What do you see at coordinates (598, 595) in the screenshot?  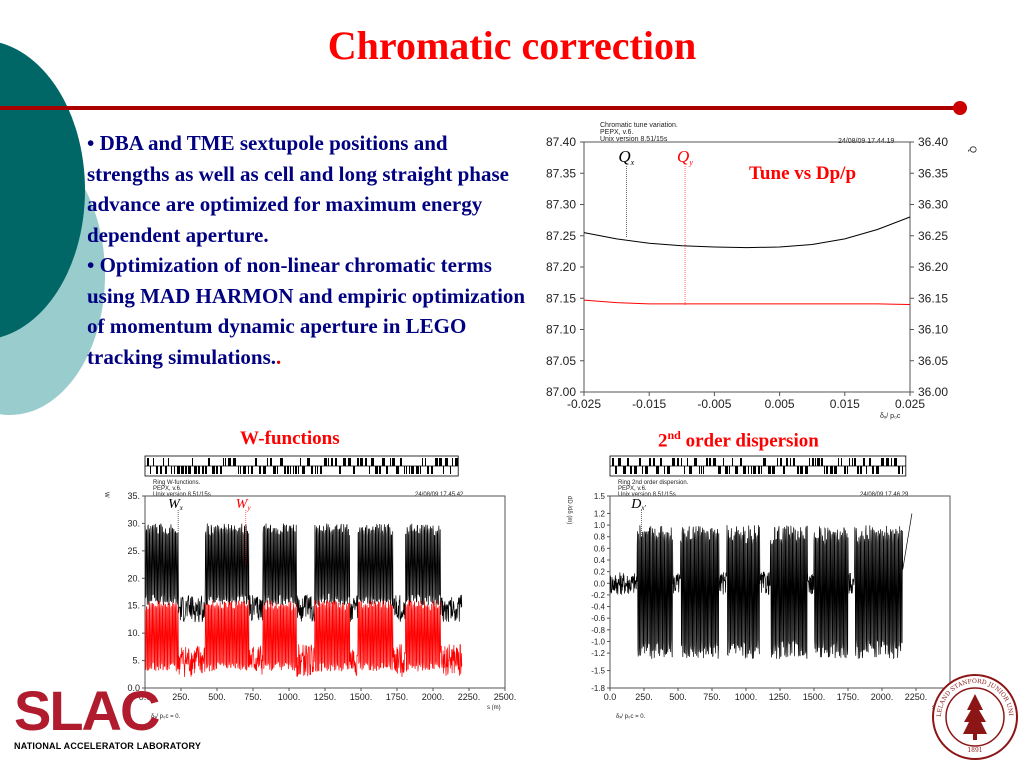 I see `chart3-ylabel-7: -0.2` at bounding box center [598, 595].